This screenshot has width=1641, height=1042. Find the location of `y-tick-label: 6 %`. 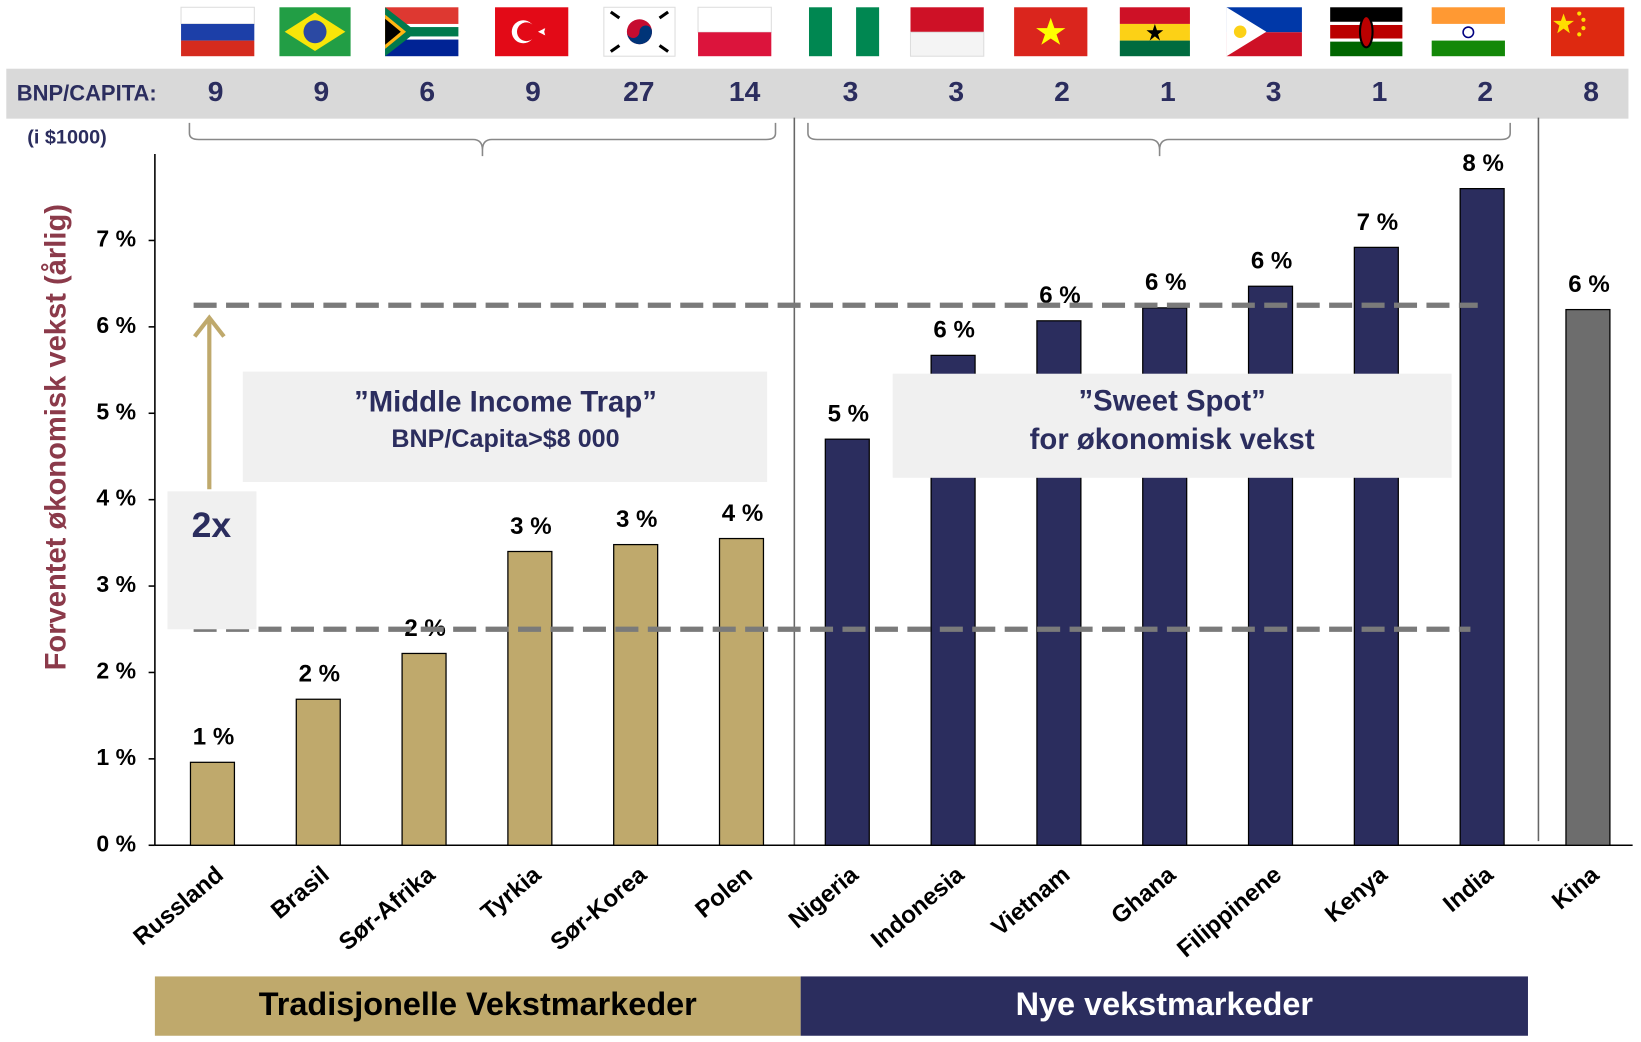

y-tick-label: 6 % is located at coordinates (116, 325).